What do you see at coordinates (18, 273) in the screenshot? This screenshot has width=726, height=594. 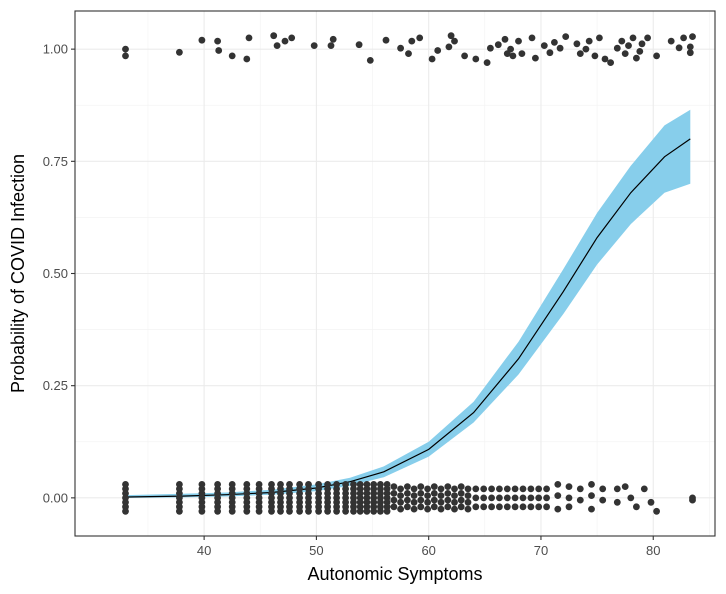 I see `y-axis-title: Probability of COVID Infection` at bounding box center [18, 273].